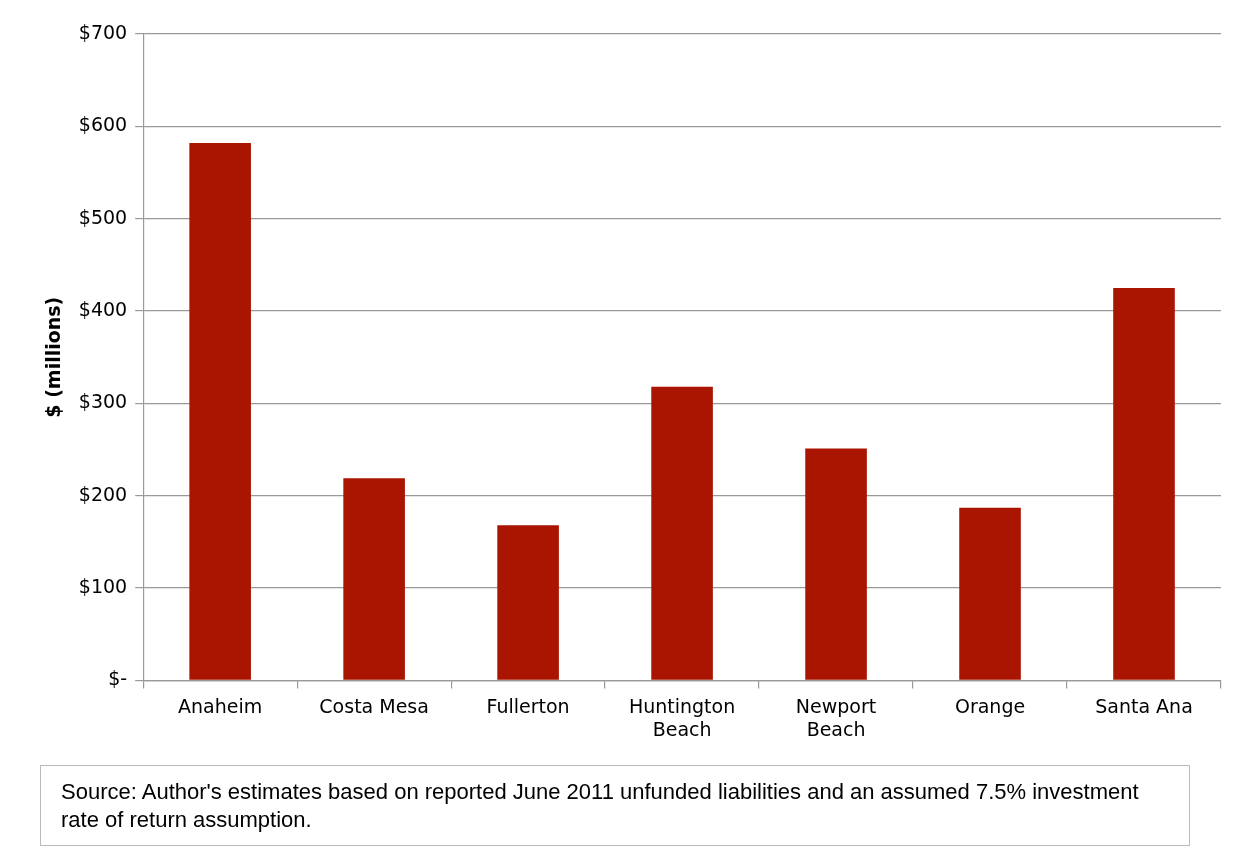 Image resolution: width=1251 pixels, height=867 pixels. I want to click on x-tick-label: Anaheim, so click(220, 705).